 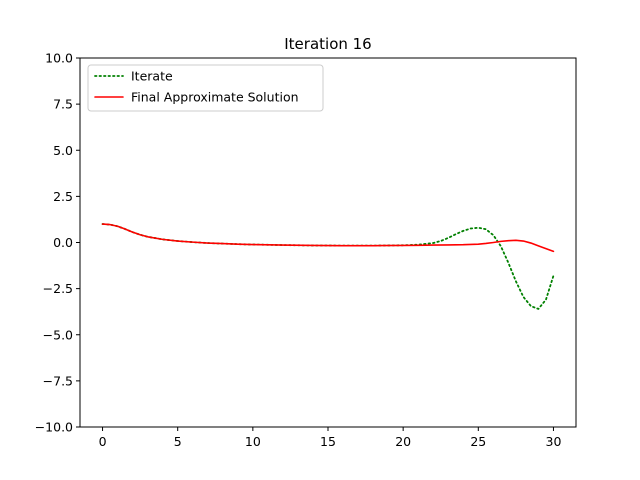 I want to click on y-tick-label: −2.5, so click(x=58, y=288).